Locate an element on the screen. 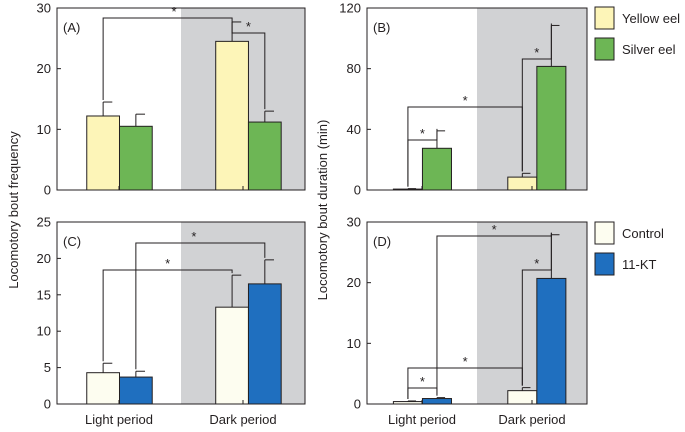 The width and height of the screenshot is (685, 432). panel-label: (D) is located at coordinates (382, 241).